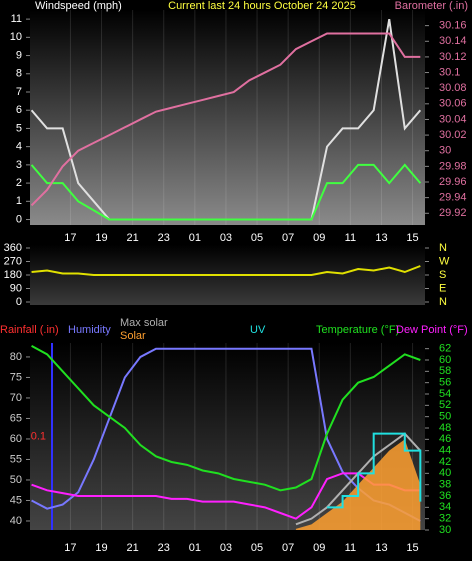 This screenshot has width=472, height=561. What do you see at coordinates (445, 451) in the screenshot?
I see `y2-tick-label: 44` at bounding box center [445, 451].